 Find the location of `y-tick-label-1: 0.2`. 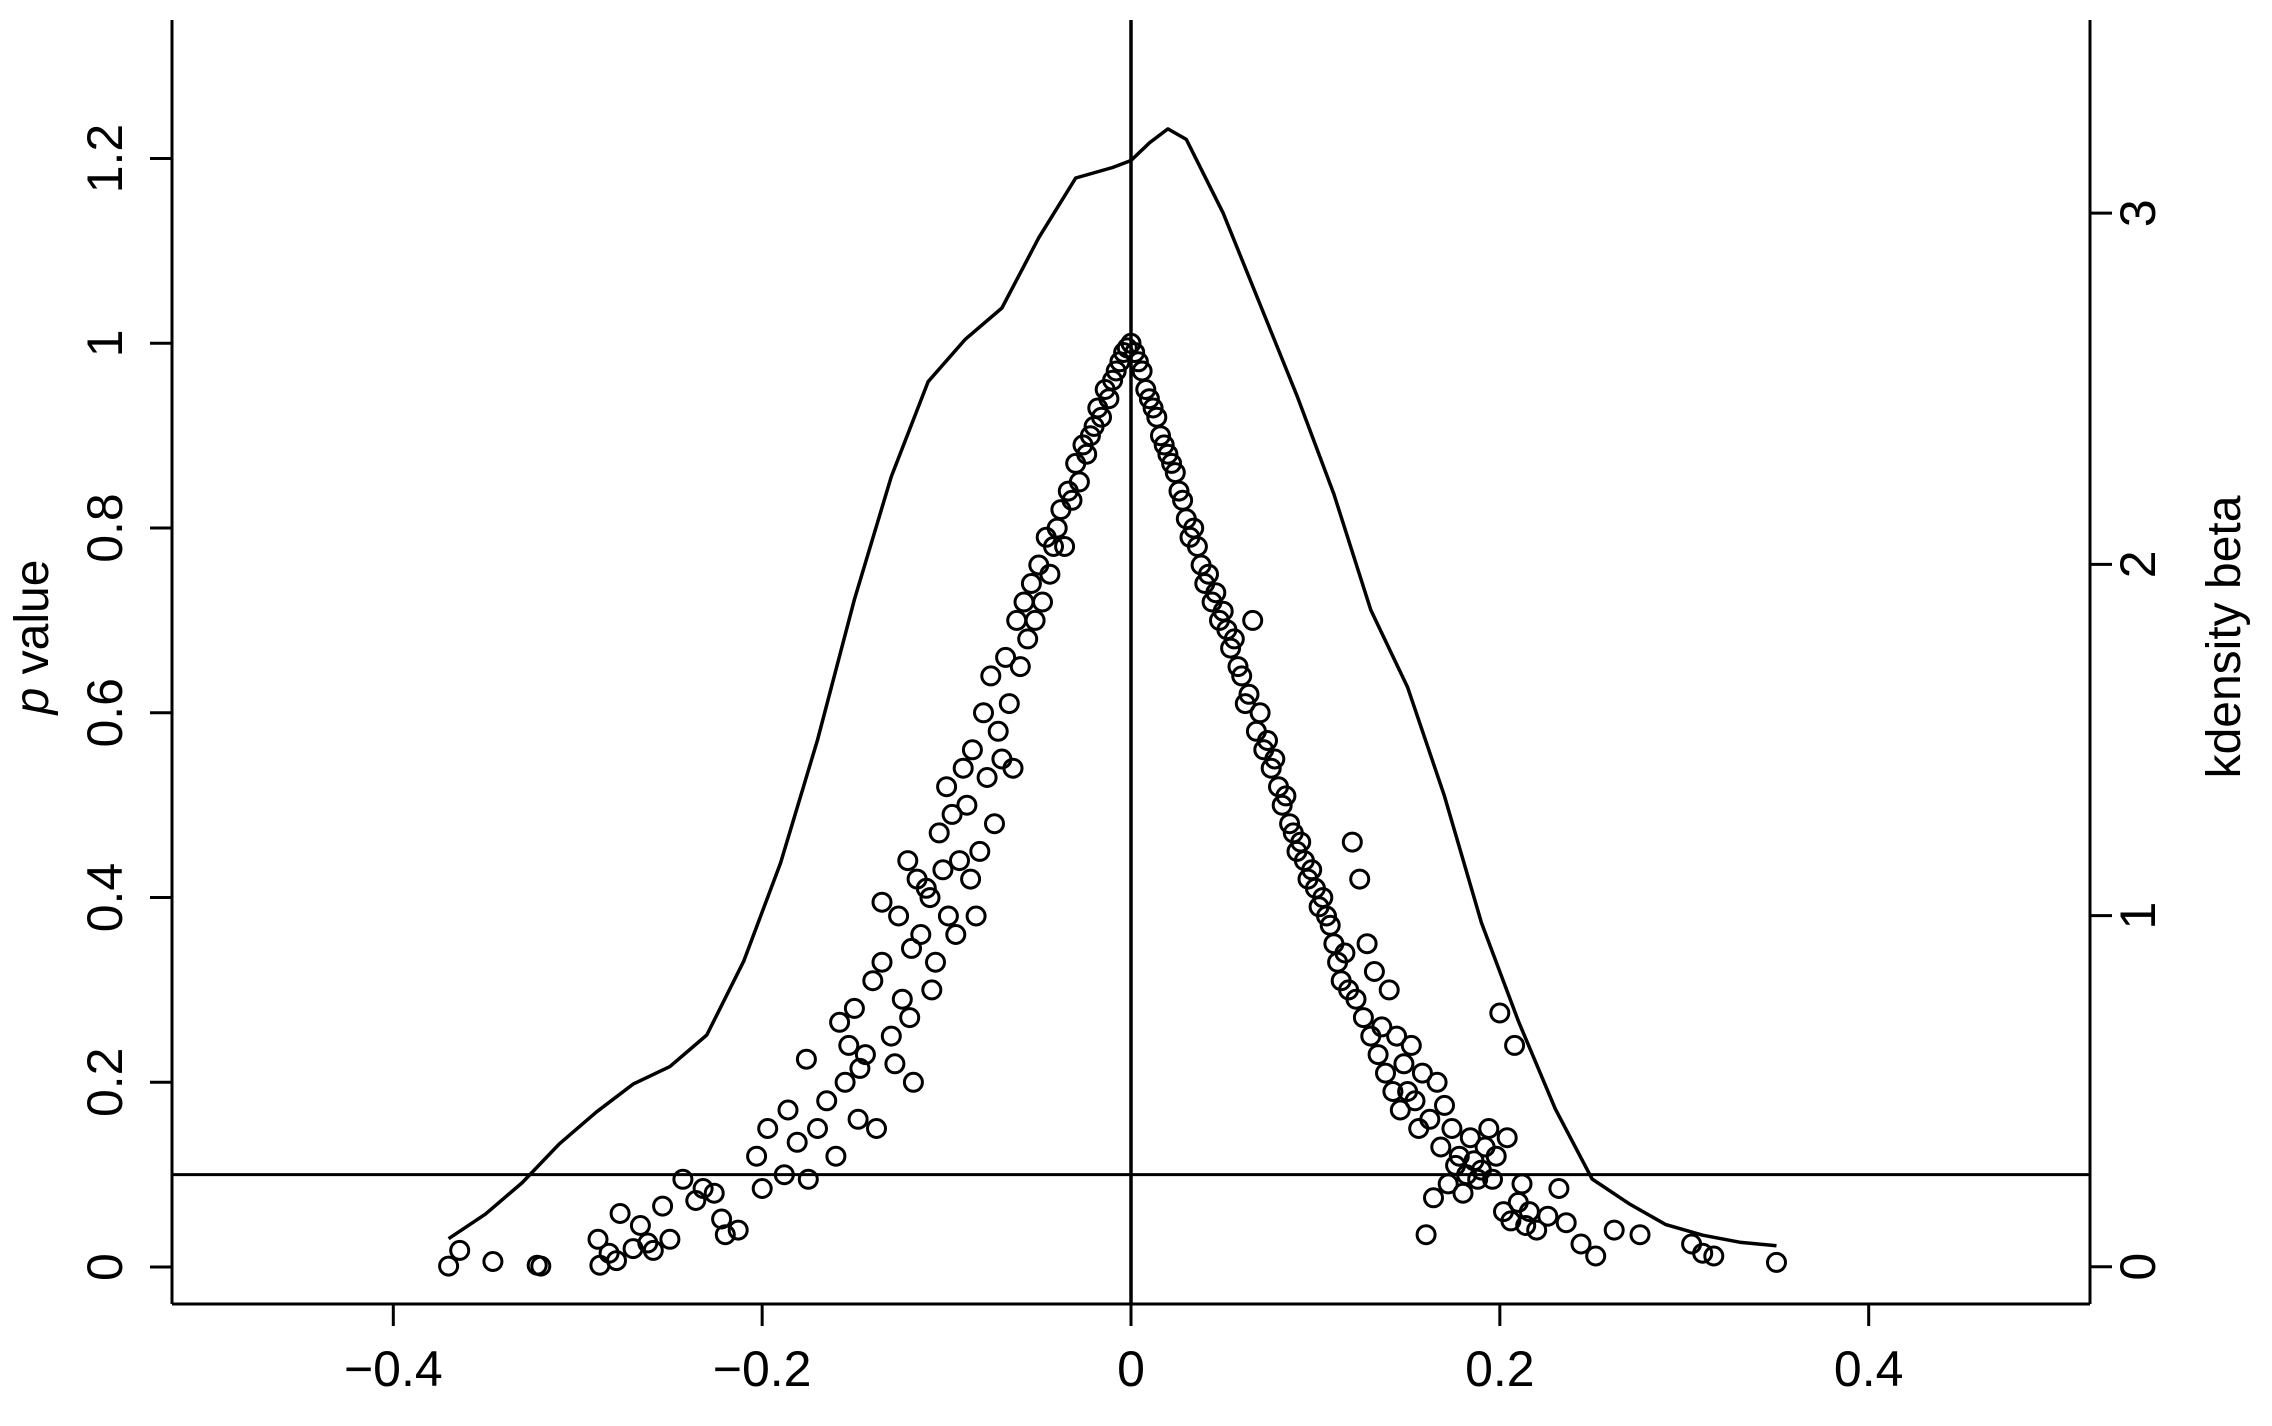

y-tick-label-1: 0.2 is located at coordinates (105, 1083).